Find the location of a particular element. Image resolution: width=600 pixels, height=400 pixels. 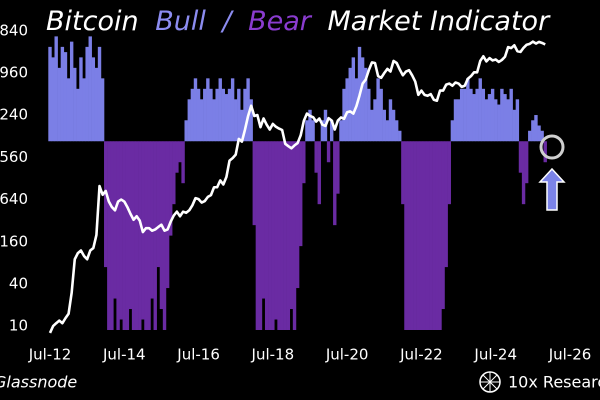

y-tick-label: 163840 is located at coordinates (14, 30).